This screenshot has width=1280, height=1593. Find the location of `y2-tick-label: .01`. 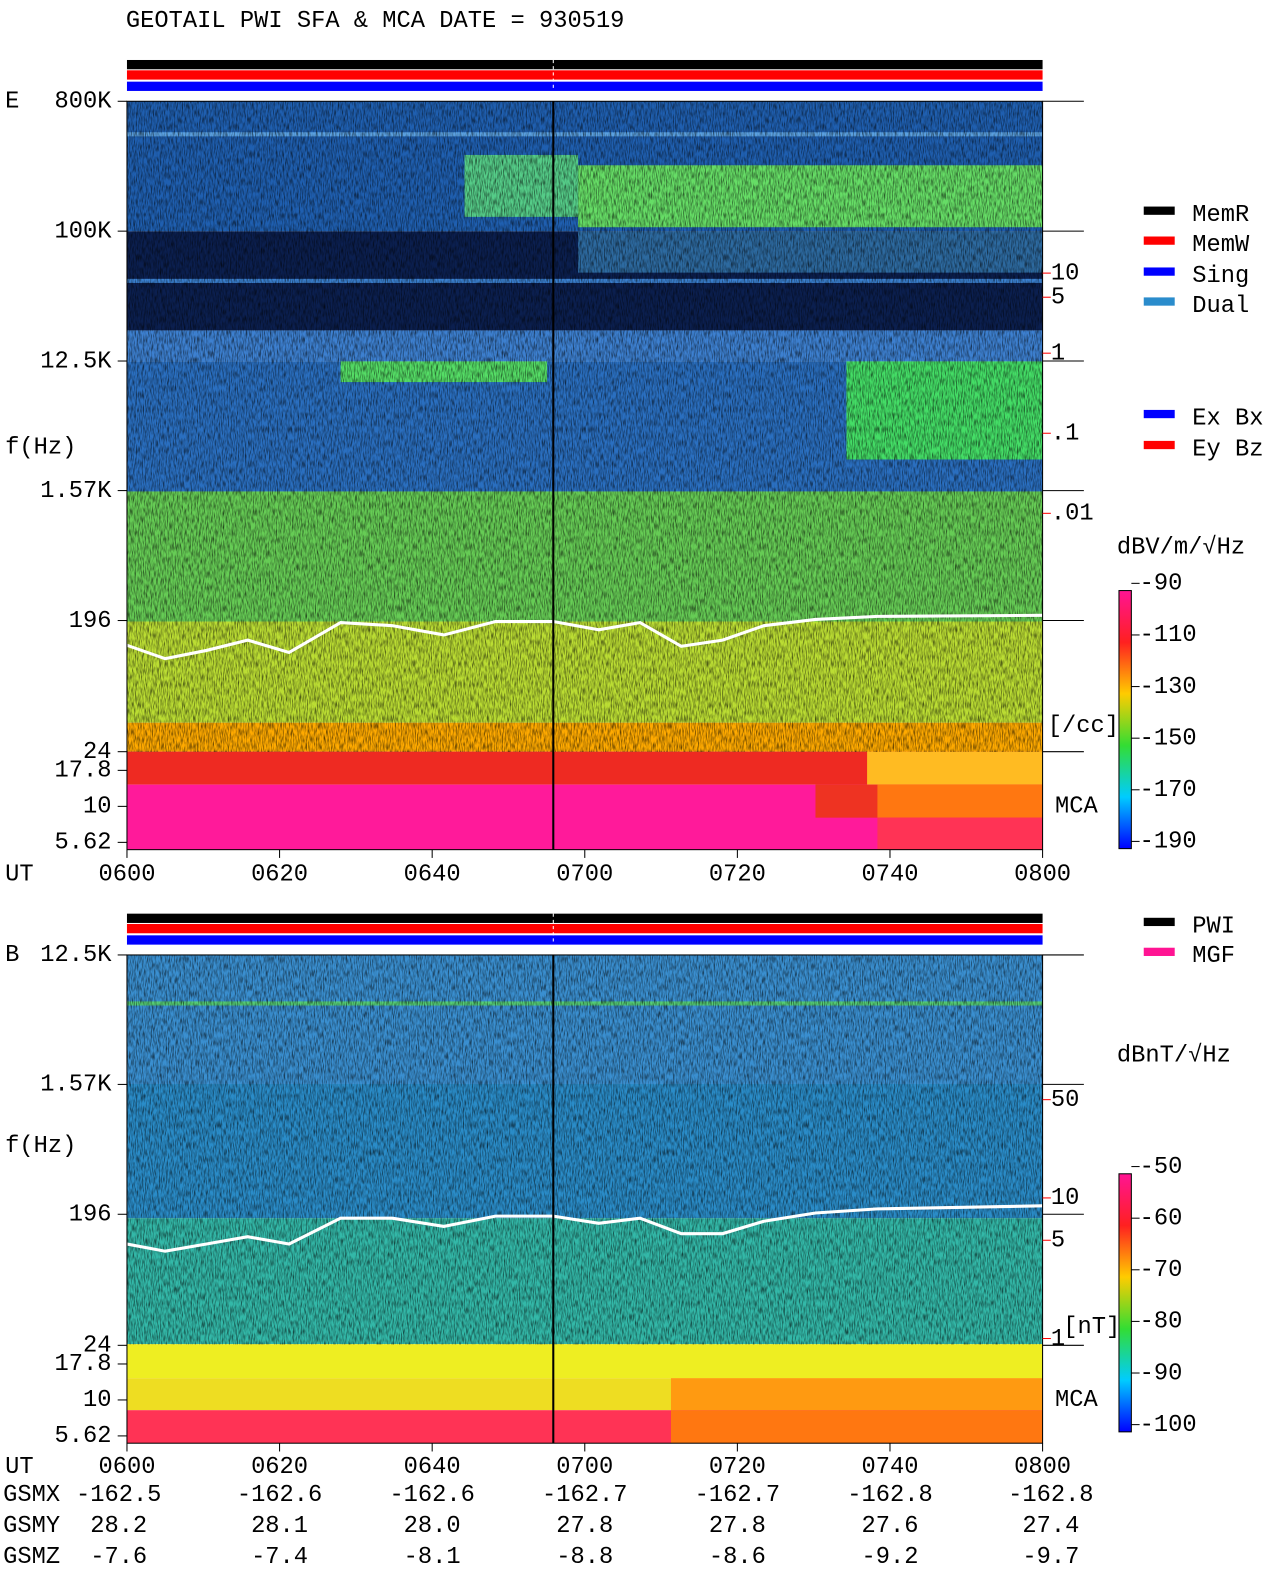

y2-tick-label: .01 is located at coordinates (1072, 514).